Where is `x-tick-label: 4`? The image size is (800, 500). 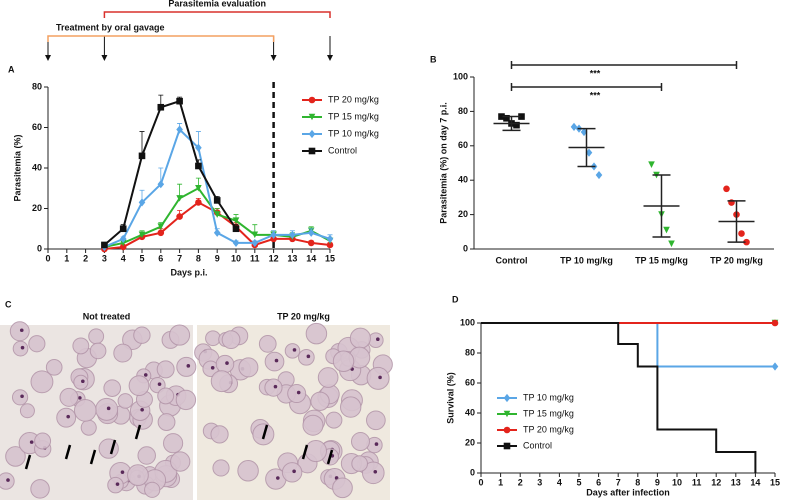 x-tick-label: 4 is located at coordinates (123, 258).